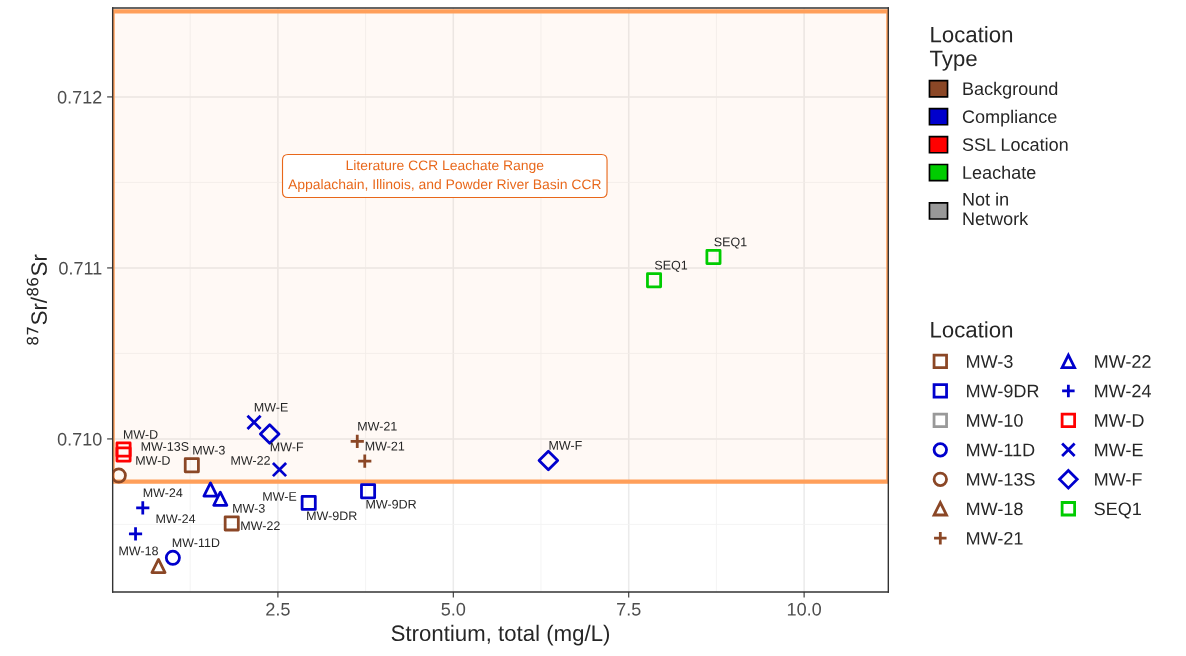 The height and width of the screenshot is (656, 1186). I want to click on y-tick-label: 0.711, so click(80, 268).